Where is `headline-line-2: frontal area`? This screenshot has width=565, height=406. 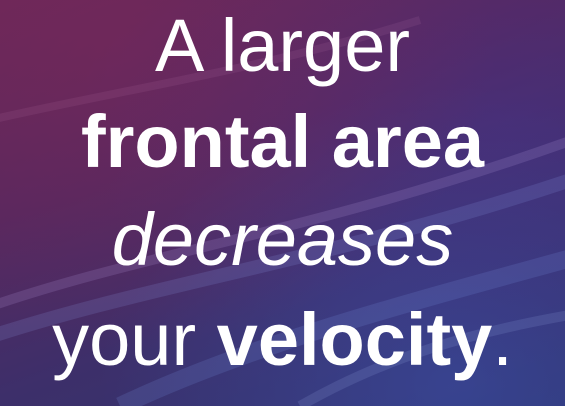 headline-line-2: frontal area is located at coordinates (282, 141).